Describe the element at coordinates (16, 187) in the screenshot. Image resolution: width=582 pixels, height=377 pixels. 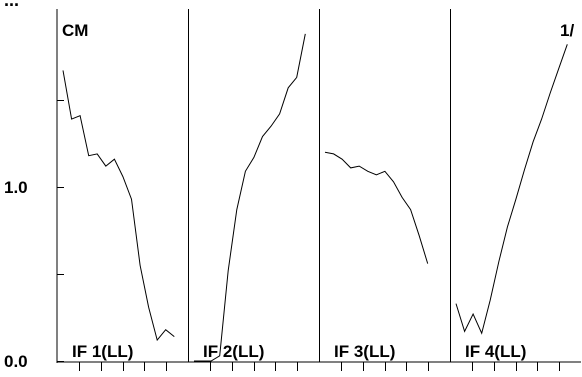
I see `y-tick-label: 1.0` at that location.